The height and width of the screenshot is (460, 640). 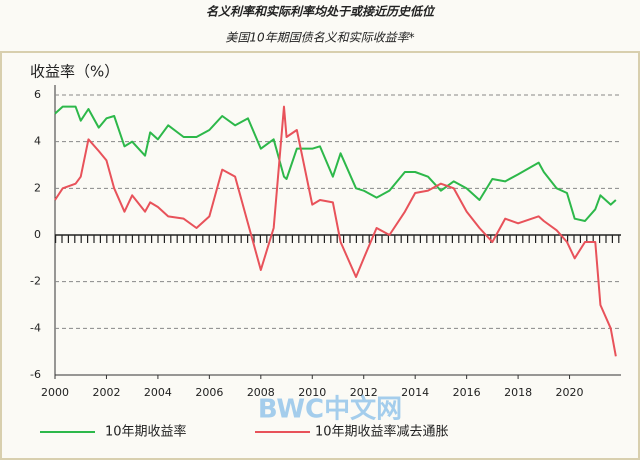 What do you see at coordinates (35, 374) in the screenshot?
I see `y-tick-label: -6` at bounding box center [35, 374].